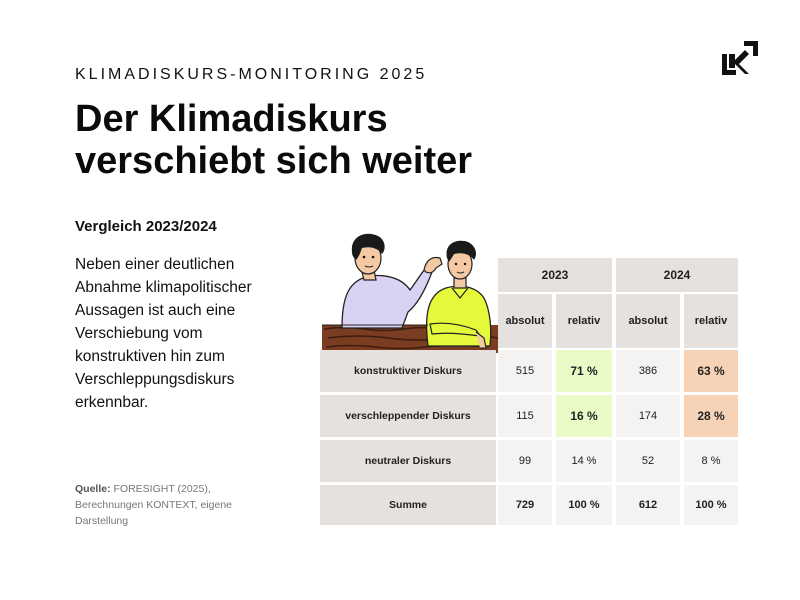 The width and height of the screenshot is (800, 600). I want to click on subheader-absolut-2024: absolut, so click(648, 321).